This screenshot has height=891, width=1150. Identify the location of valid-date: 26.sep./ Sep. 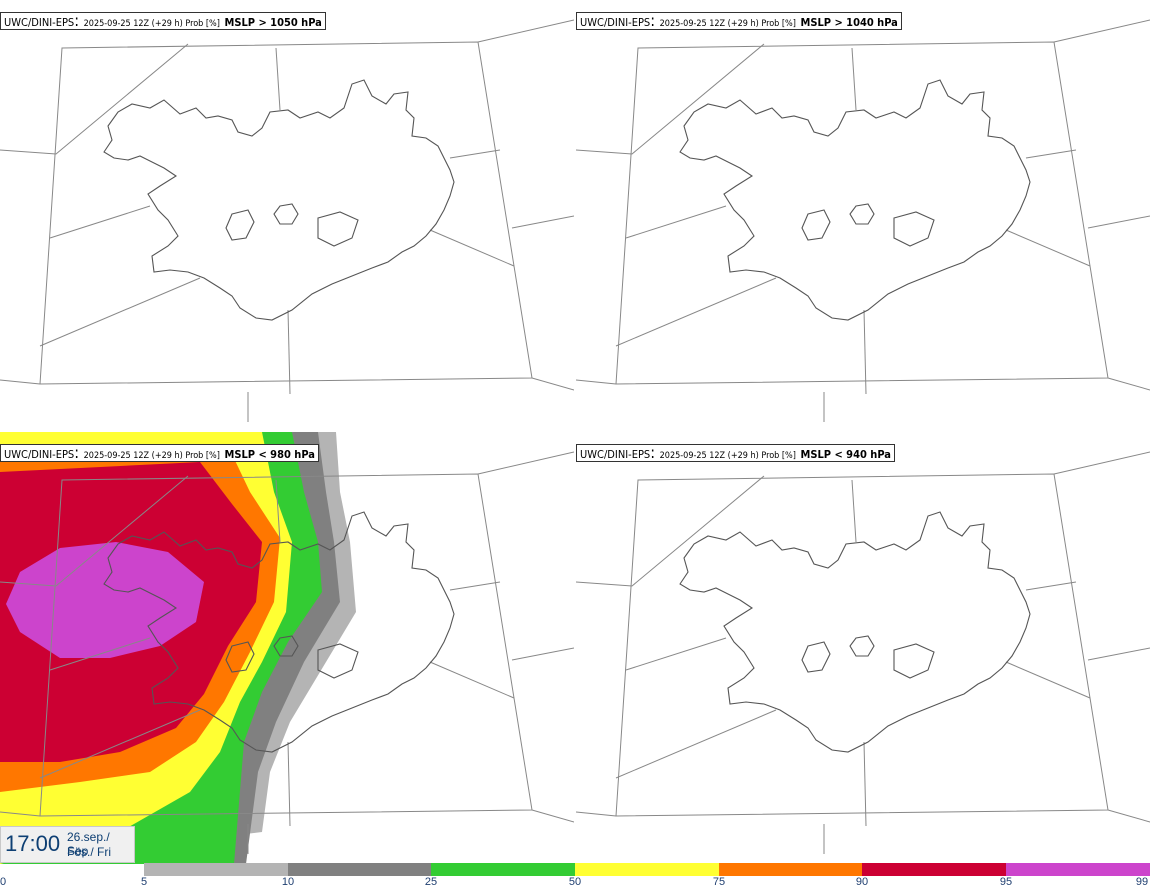
(88, 844).